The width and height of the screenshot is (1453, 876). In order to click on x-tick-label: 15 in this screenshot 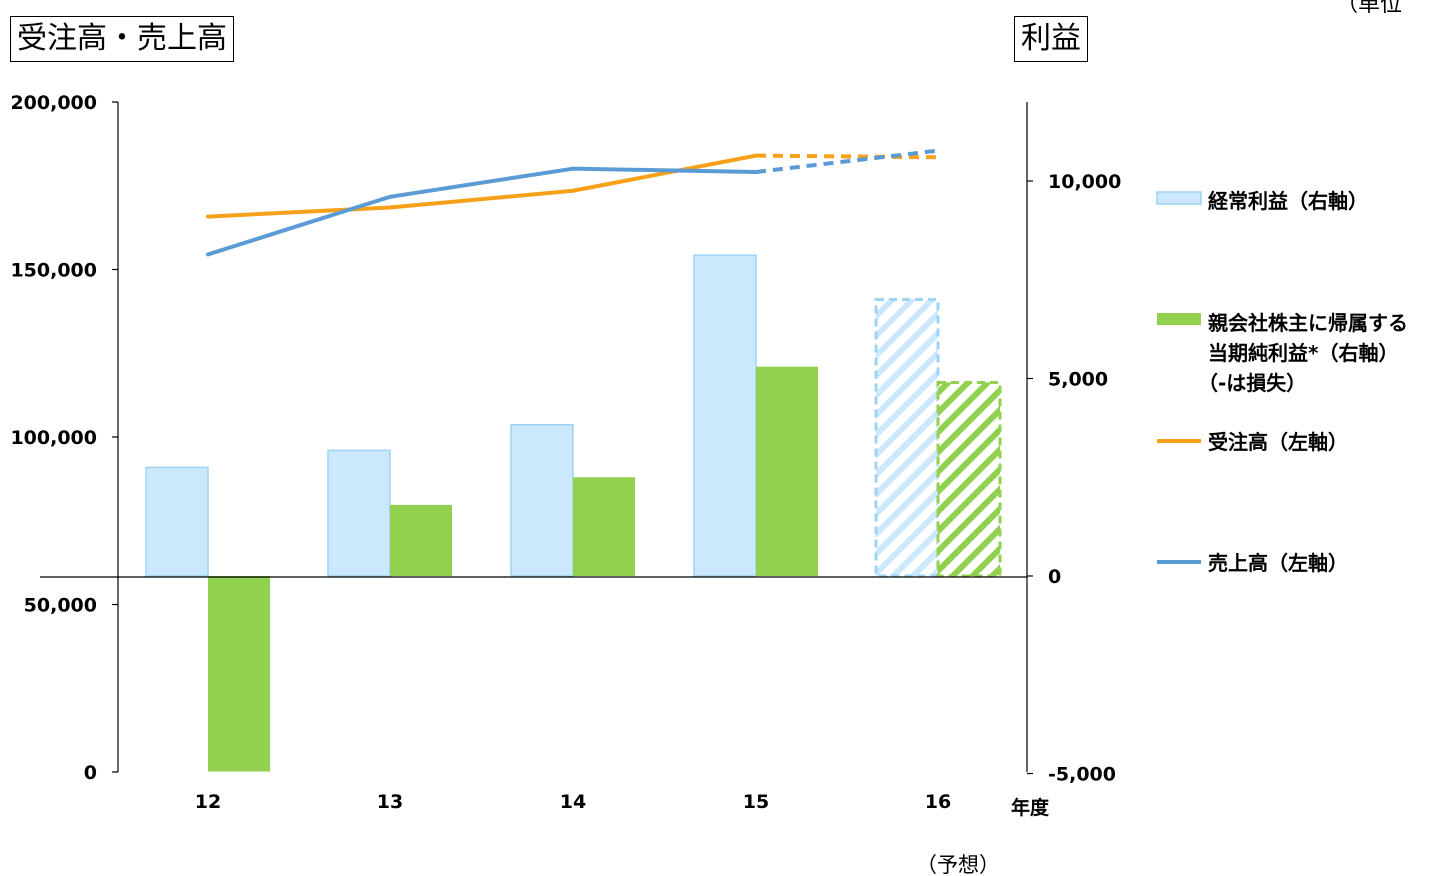, I will do `click(756, 802)`.